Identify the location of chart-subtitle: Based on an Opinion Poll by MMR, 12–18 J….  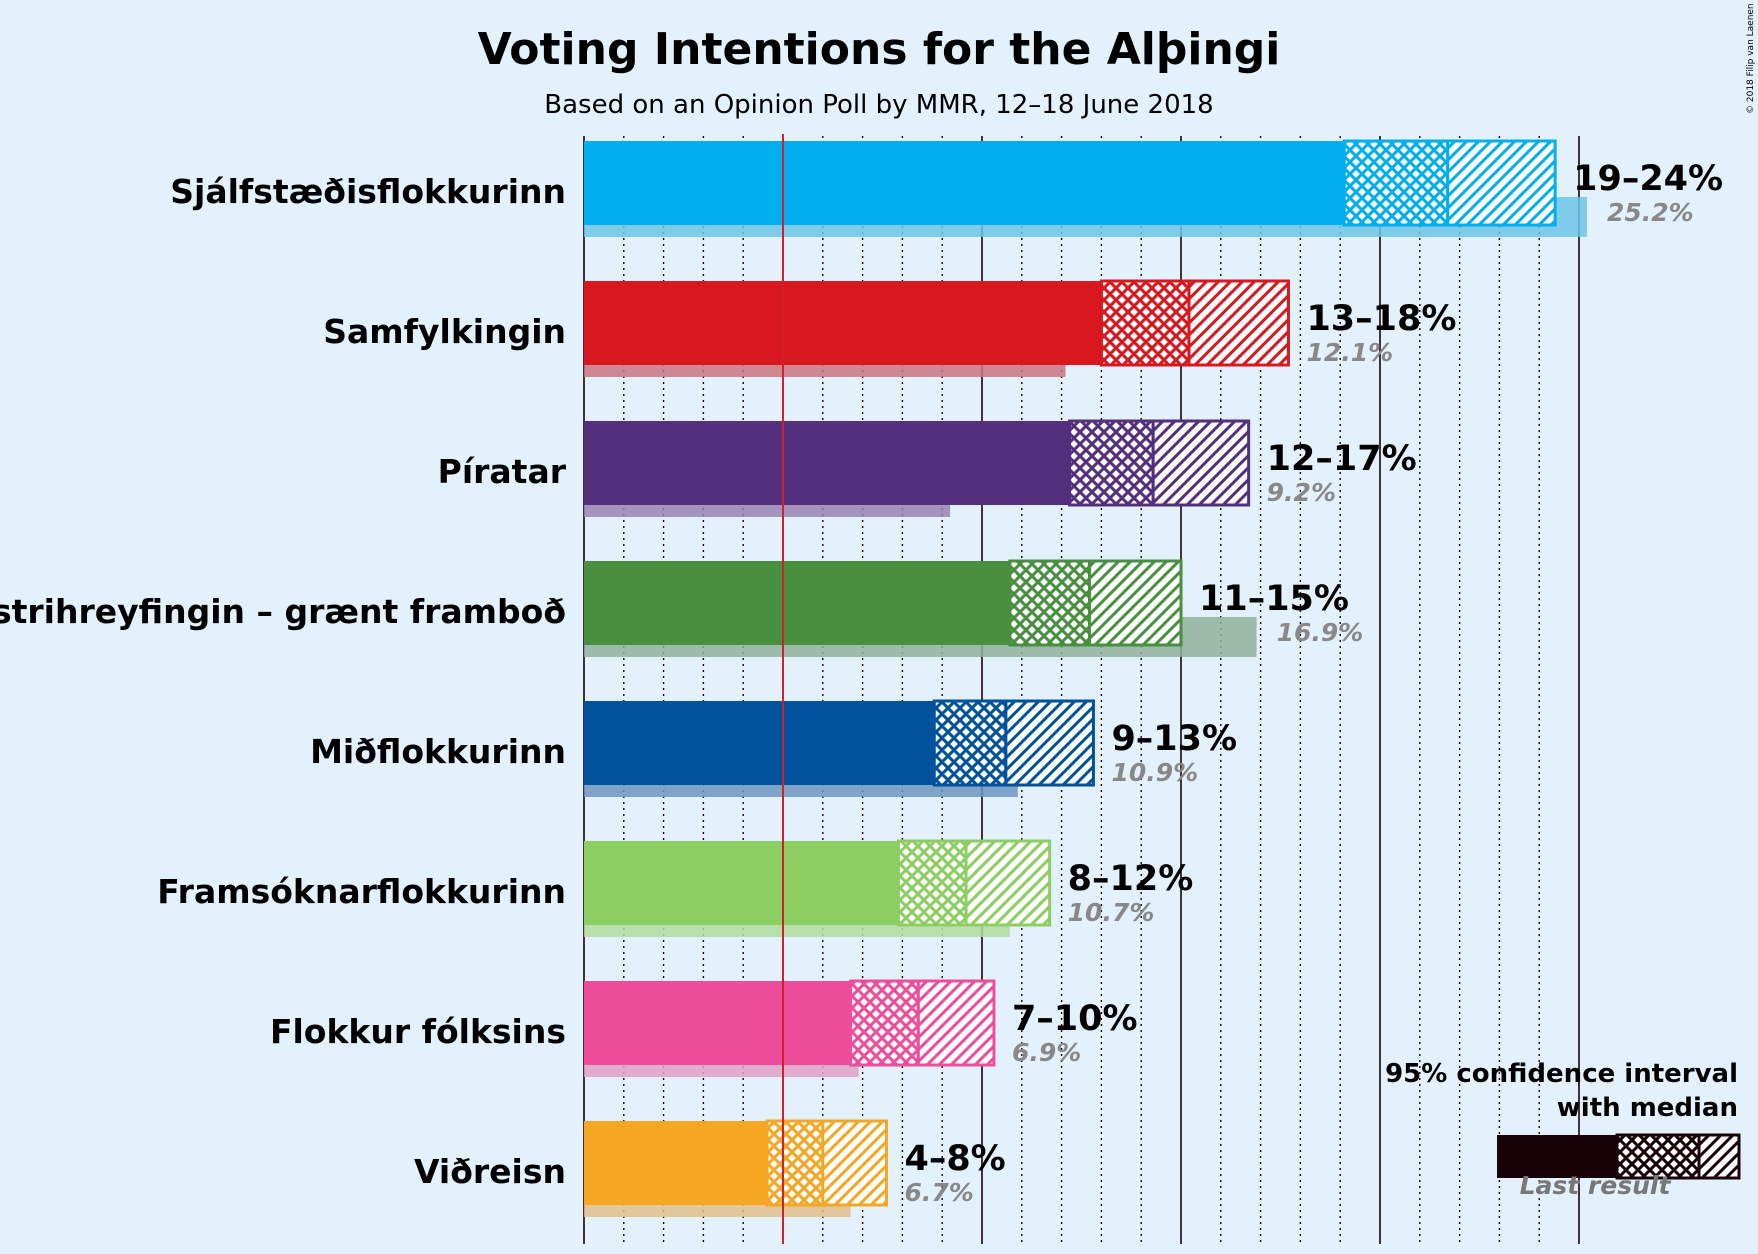
(878, 105).